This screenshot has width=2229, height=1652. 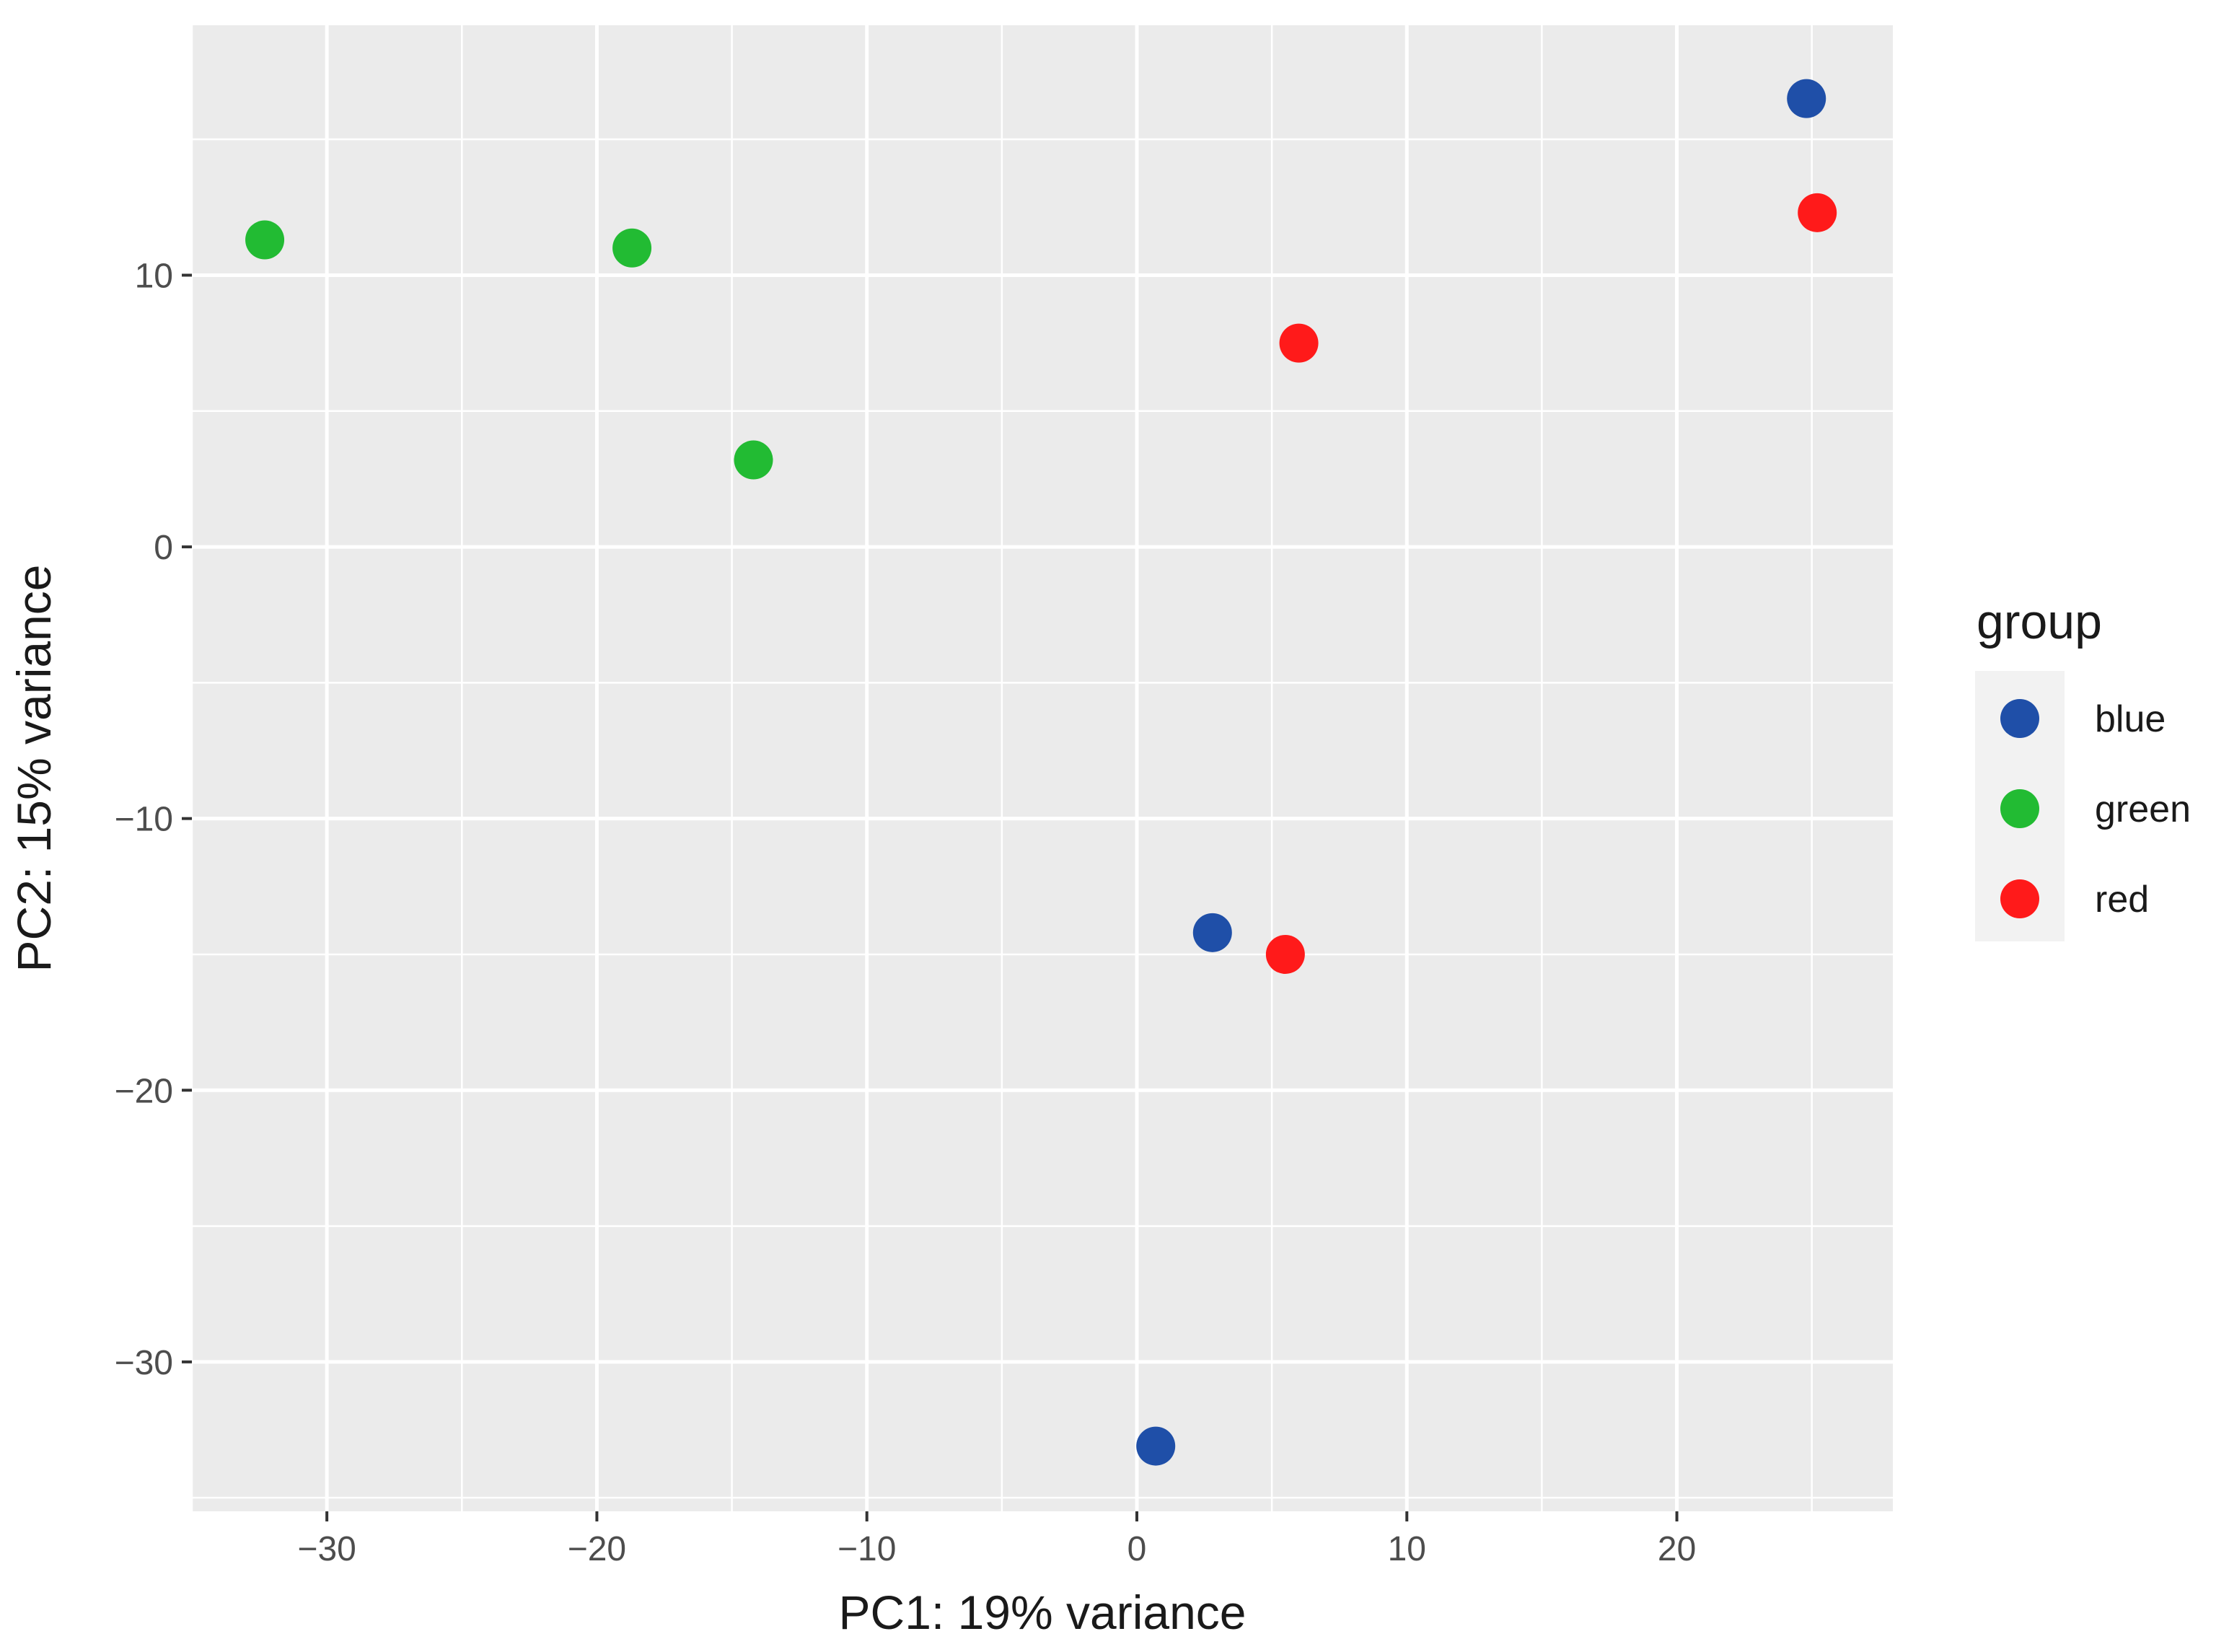 What do you see at coordinates (1137, 1549) in the screenshot?
I see `x-tick-label: 0` at bounding box center [1137, 1549].